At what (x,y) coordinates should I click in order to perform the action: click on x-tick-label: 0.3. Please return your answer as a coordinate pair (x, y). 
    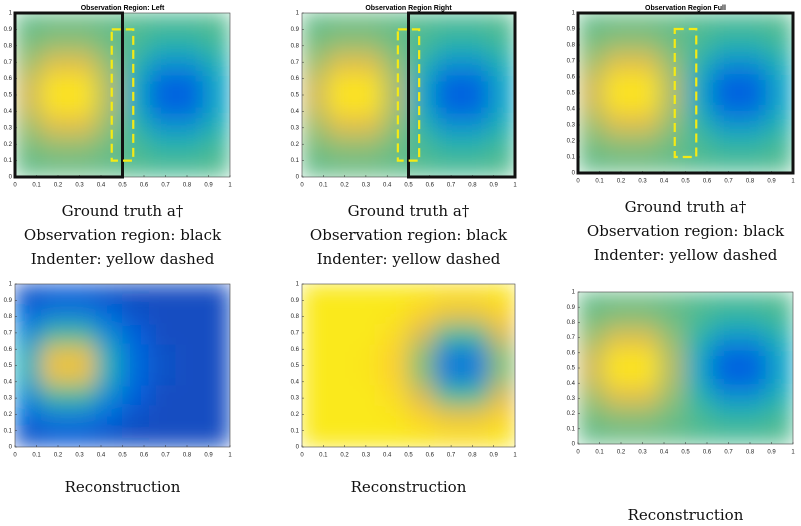
    Looking at the image, I should click on (79, 456).